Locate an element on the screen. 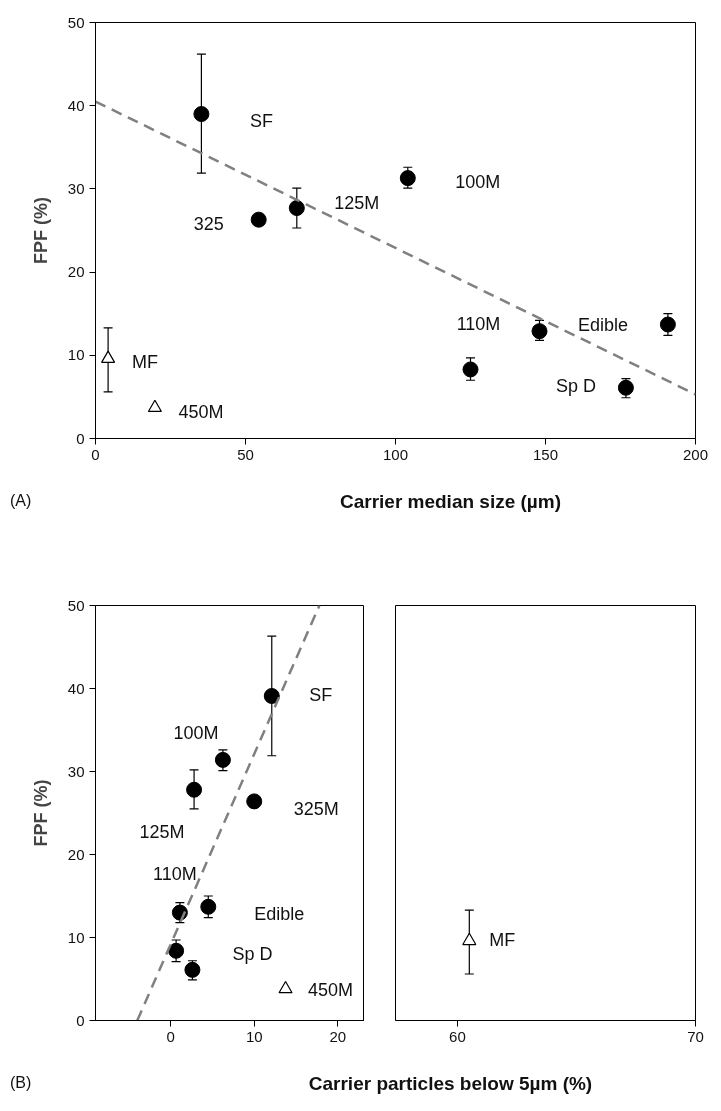 This screenshot has width=721, height=1111. x-tick-label: 50 is located at coordinates (245, 454).